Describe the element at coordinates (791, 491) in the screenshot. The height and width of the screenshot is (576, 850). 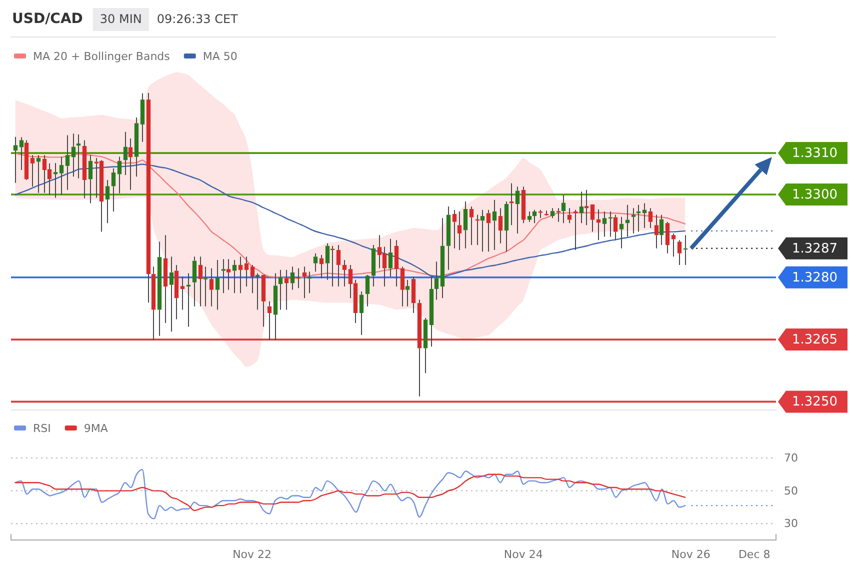
I see `y-tick-label: 50` at that location.